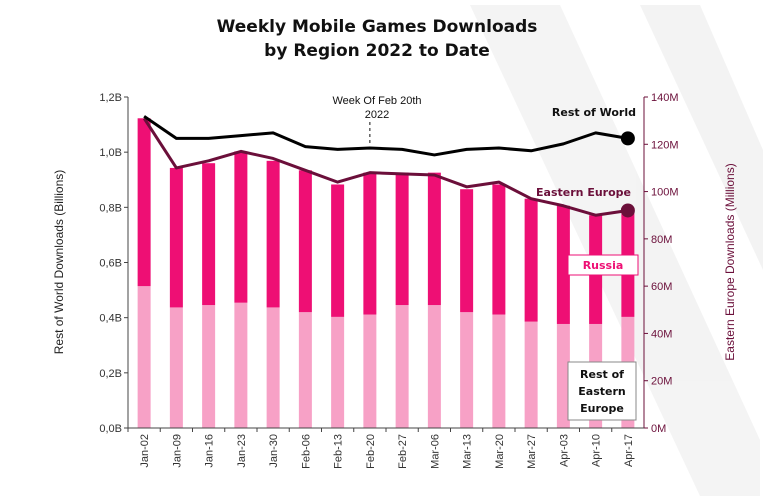 This screenshot has height=496, width=763. What do you see at coordinates (371, 451) in the screenshot?
I see `x-tick-label: Feb-20` at bounding box center [371, 451].